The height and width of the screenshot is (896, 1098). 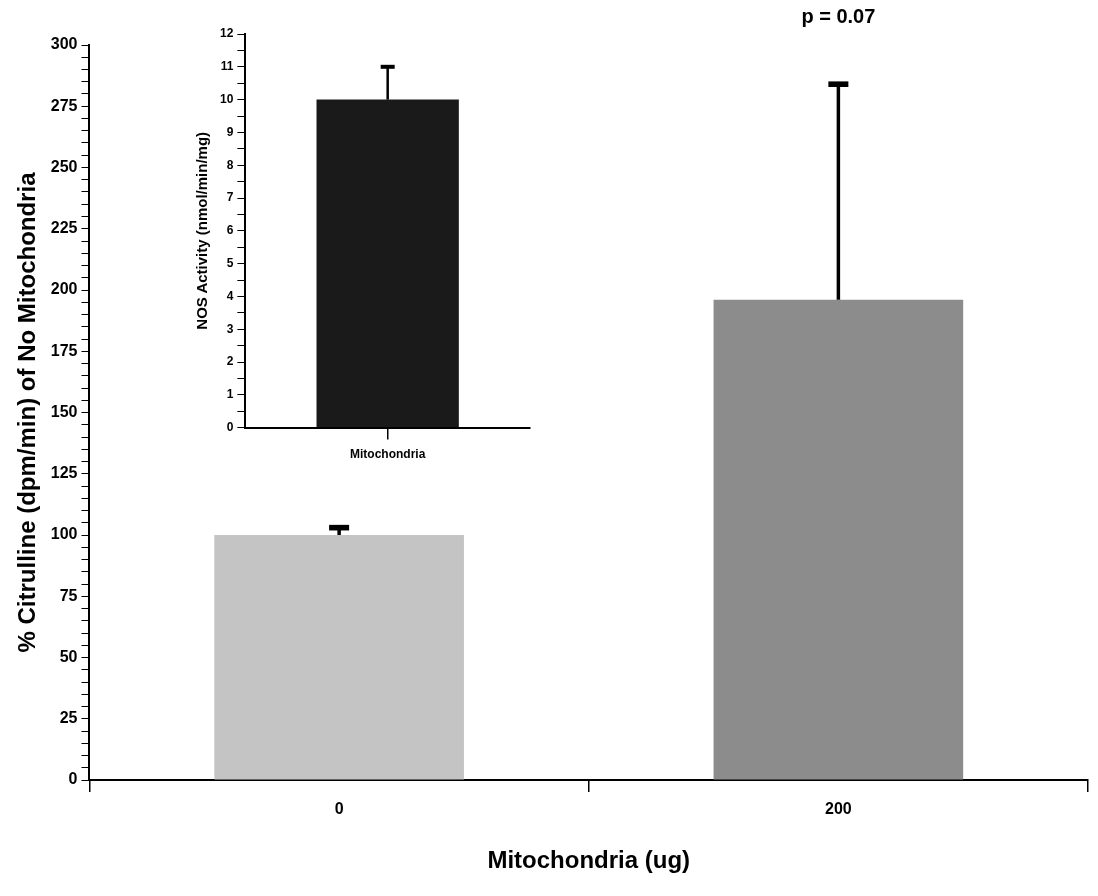 What do you see at coordinates (230, 328) in the screenshot?
I see `y-tick-label: 3` at bounding box center [230, 328].